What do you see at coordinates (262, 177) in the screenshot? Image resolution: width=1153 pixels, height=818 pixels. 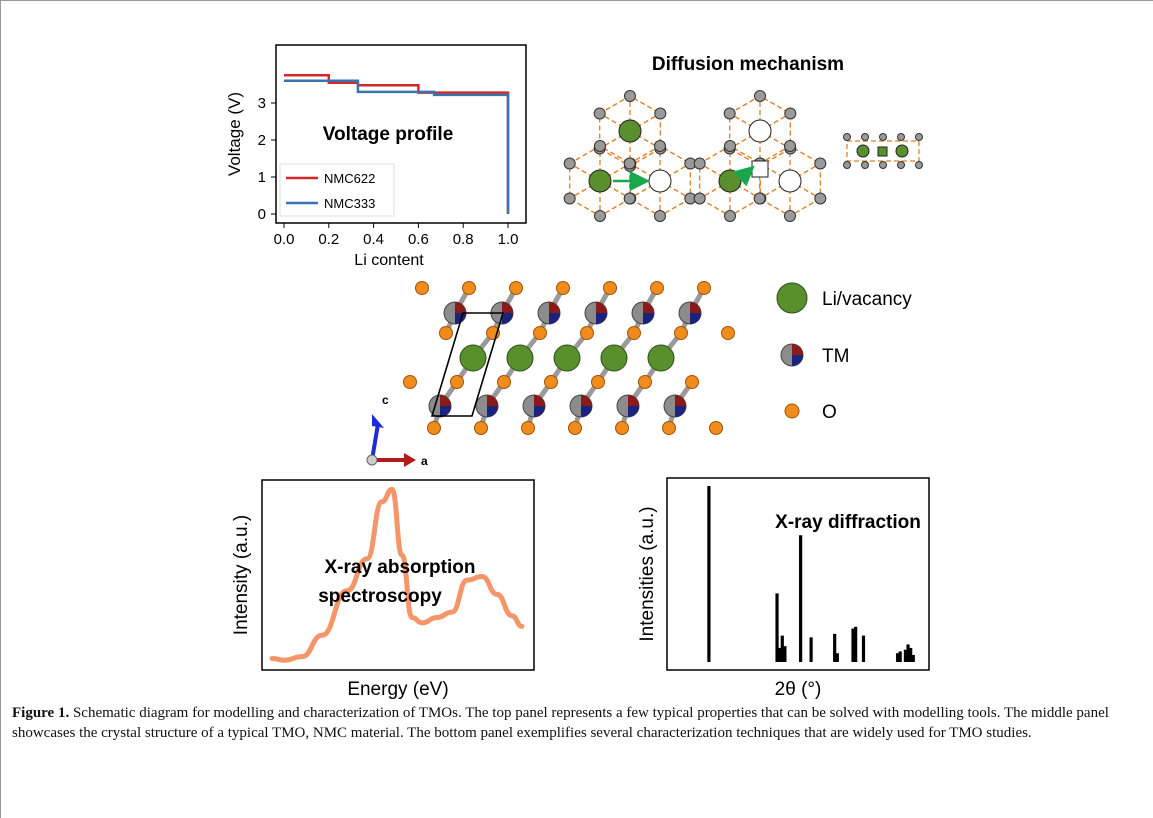 I see `voltage-ytick-label: 1` at bounding box center [262, 177].